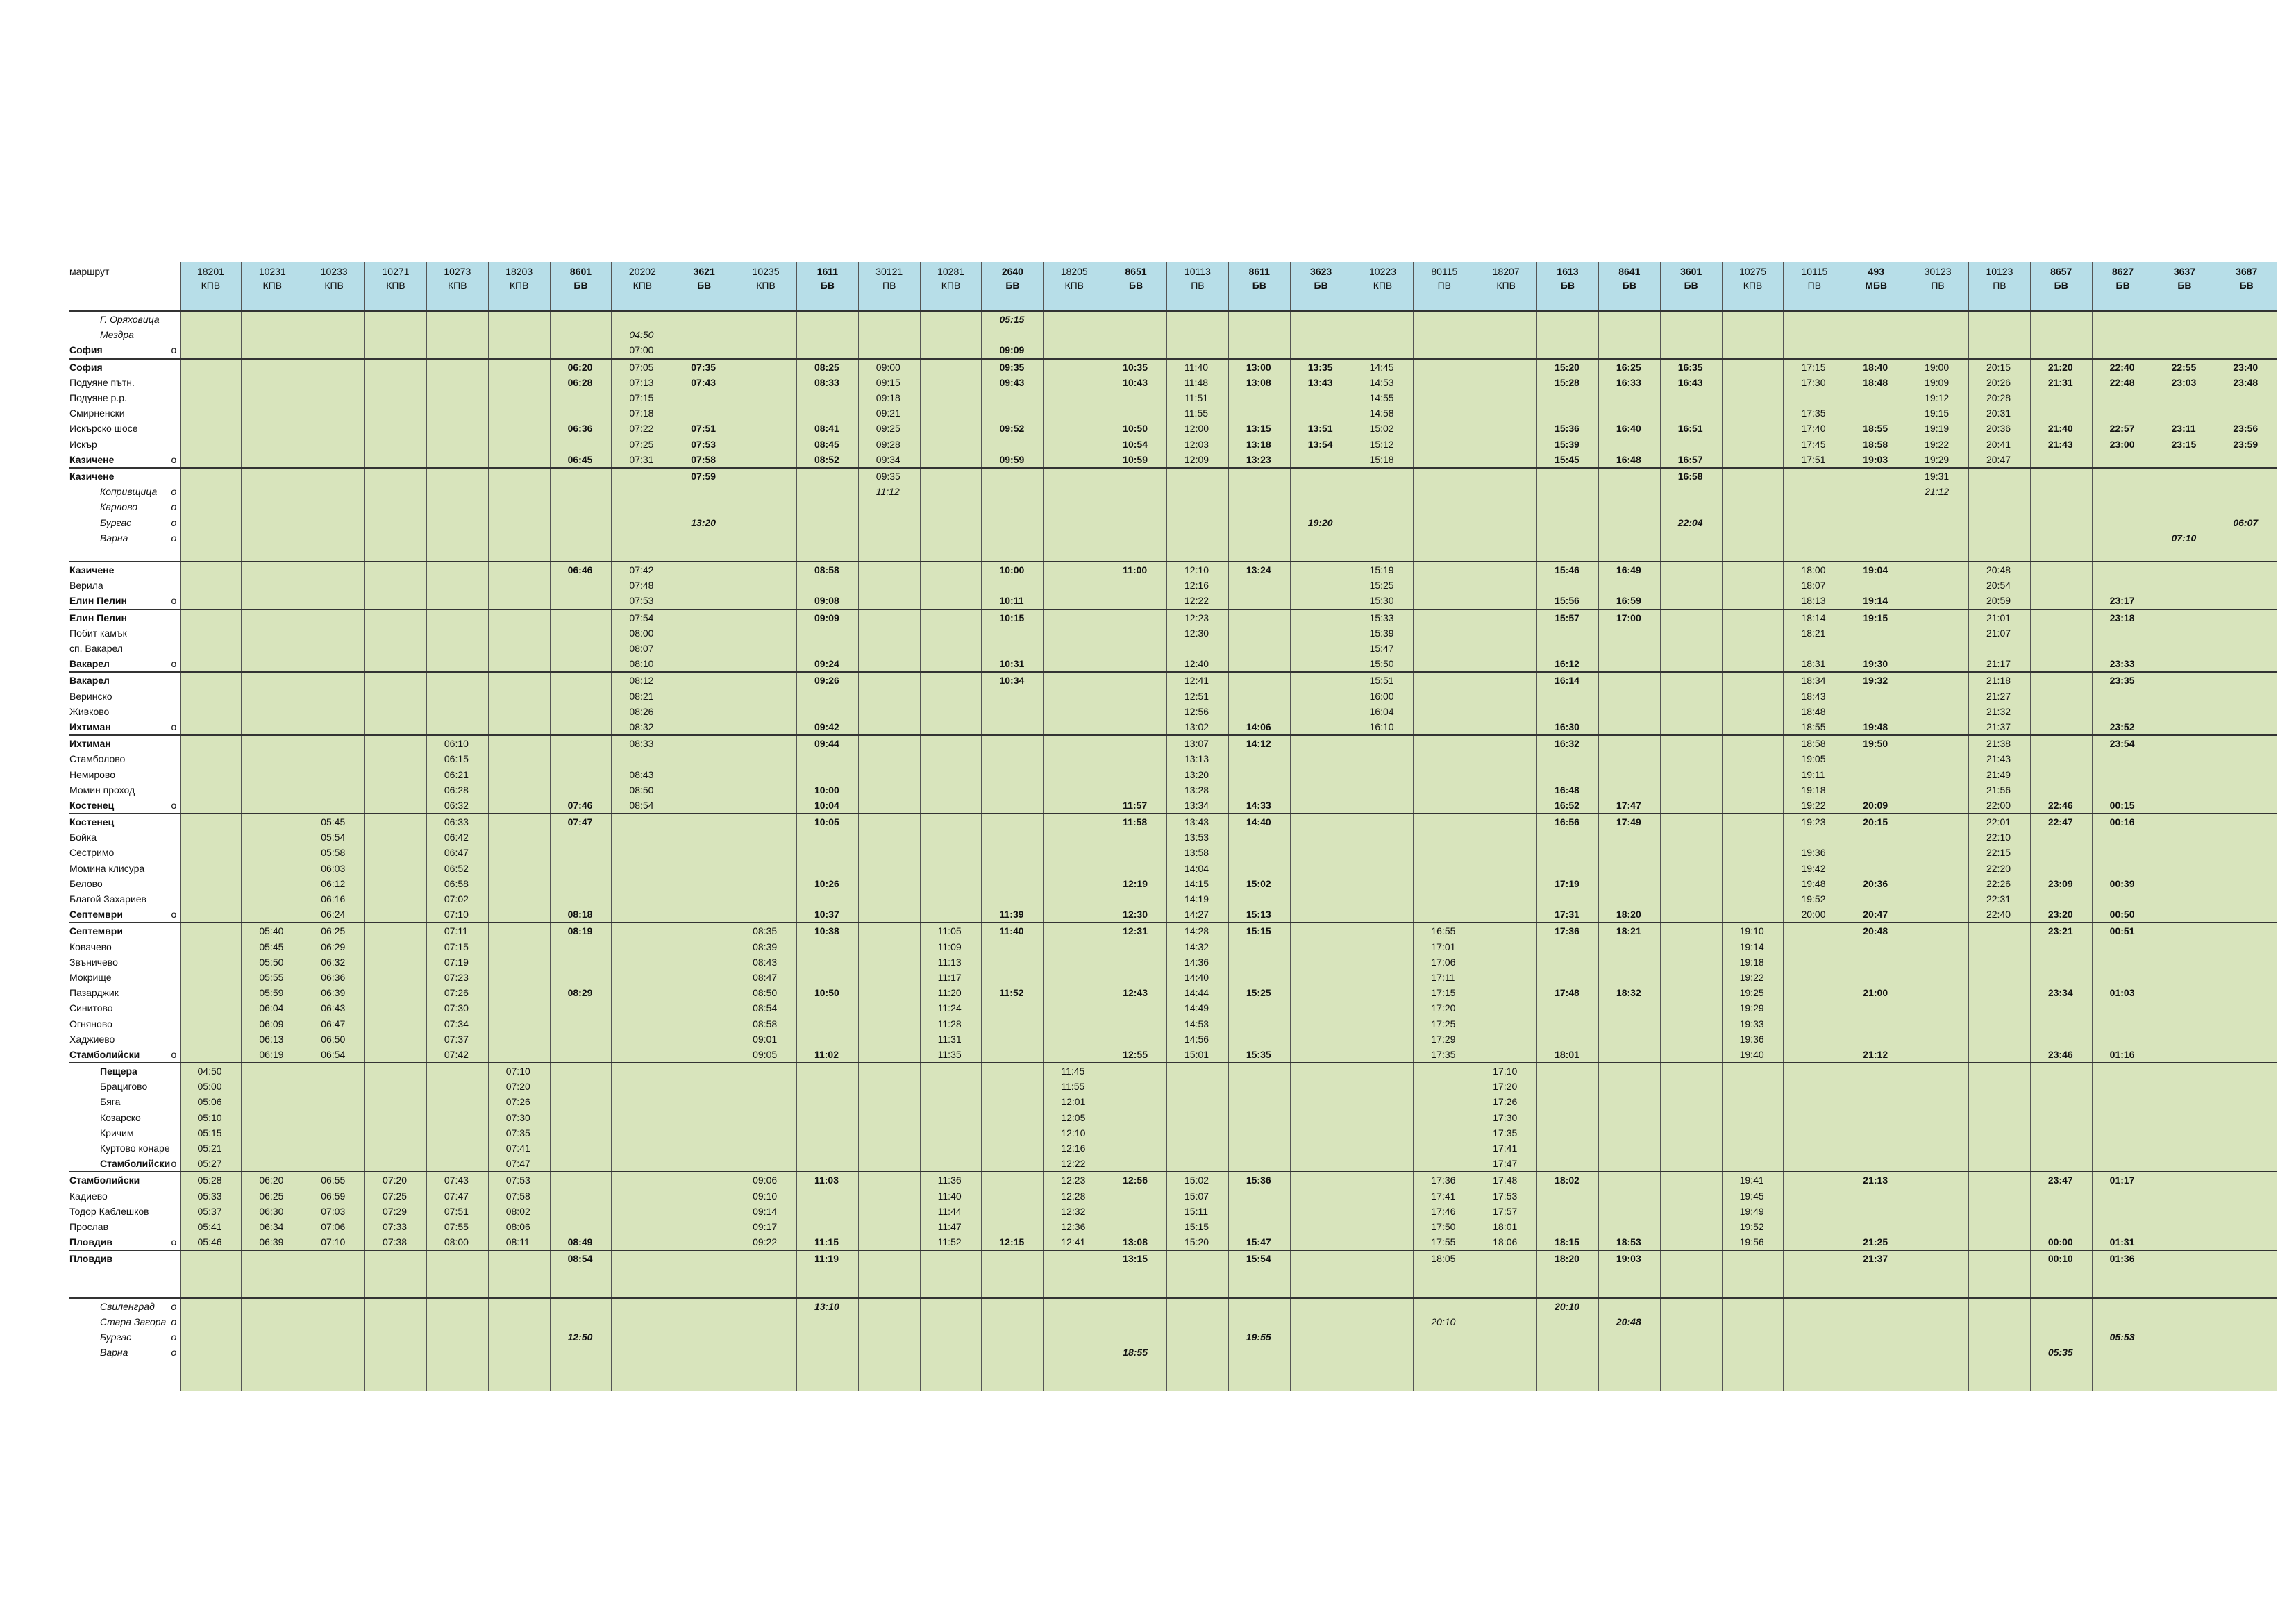 This screenshot has width=2296, height=1623. Describe the element at coordinates (124, 350) in the screenshot. I see `station-wrap: София о` at that location.